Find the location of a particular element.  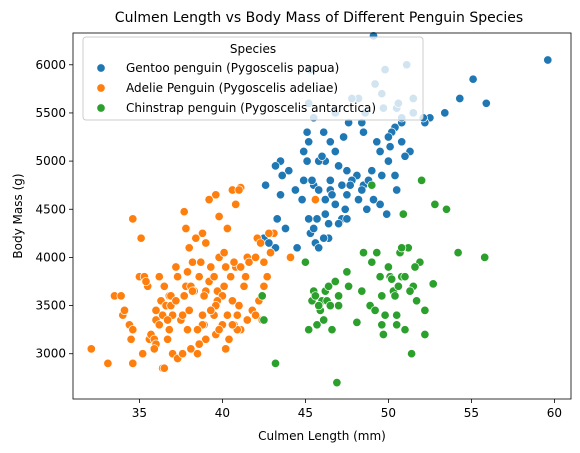

y-axis-ticks: 3000 3500 4000 4500 5000 5500 6000 is located at coordinates (54, 209).